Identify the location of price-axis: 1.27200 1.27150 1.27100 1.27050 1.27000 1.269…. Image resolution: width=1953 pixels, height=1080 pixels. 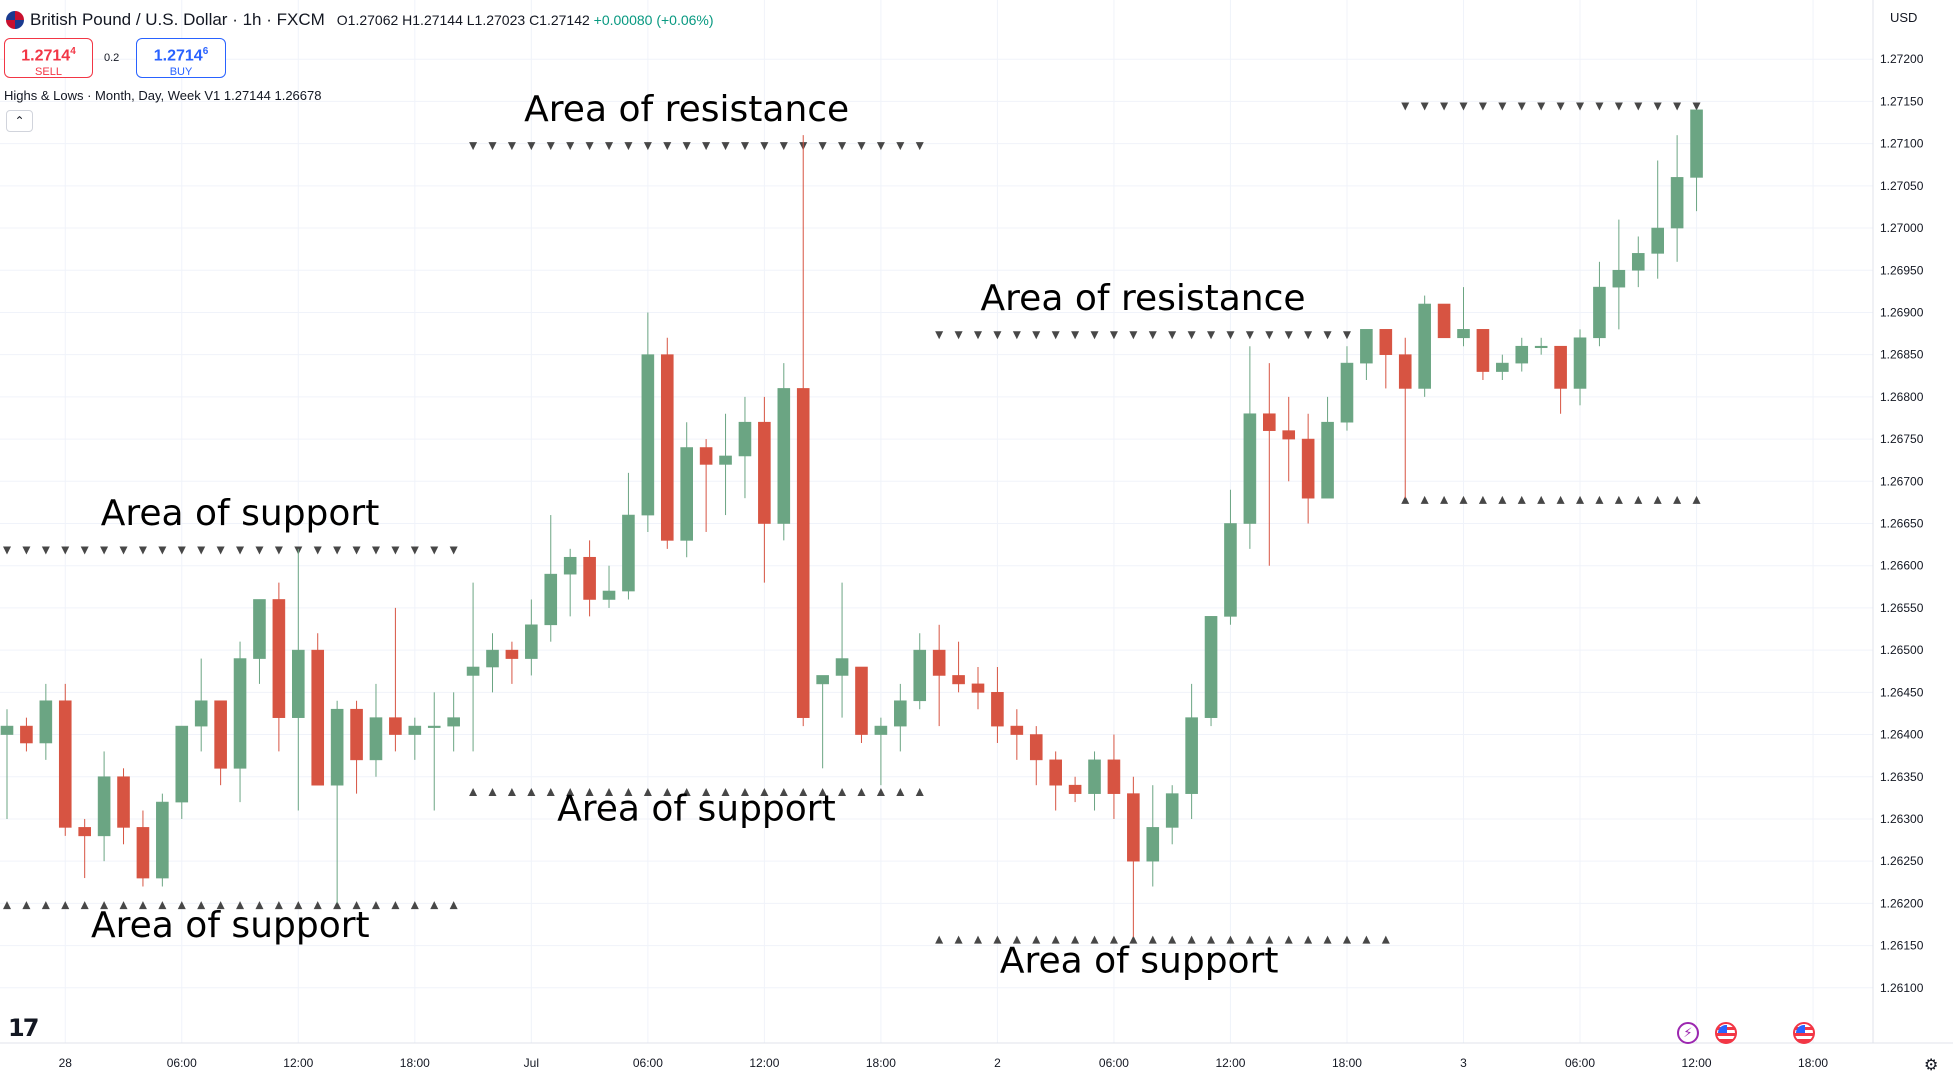
(1902, 523).